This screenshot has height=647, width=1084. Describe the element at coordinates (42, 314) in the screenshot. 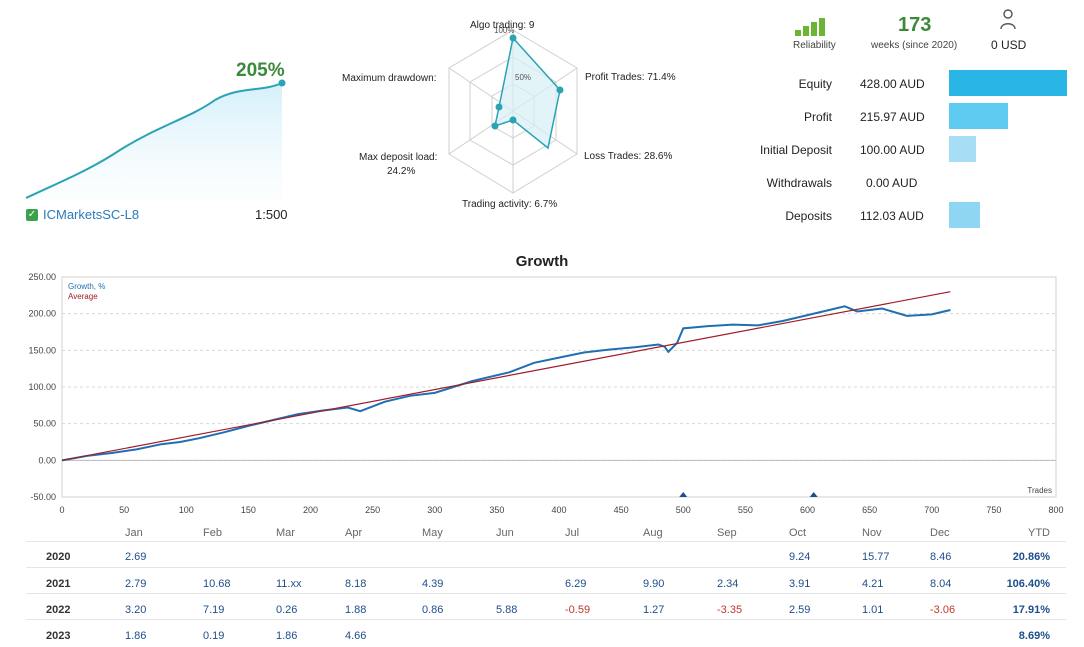

I see `y-tick-label: 200.00` at that location.